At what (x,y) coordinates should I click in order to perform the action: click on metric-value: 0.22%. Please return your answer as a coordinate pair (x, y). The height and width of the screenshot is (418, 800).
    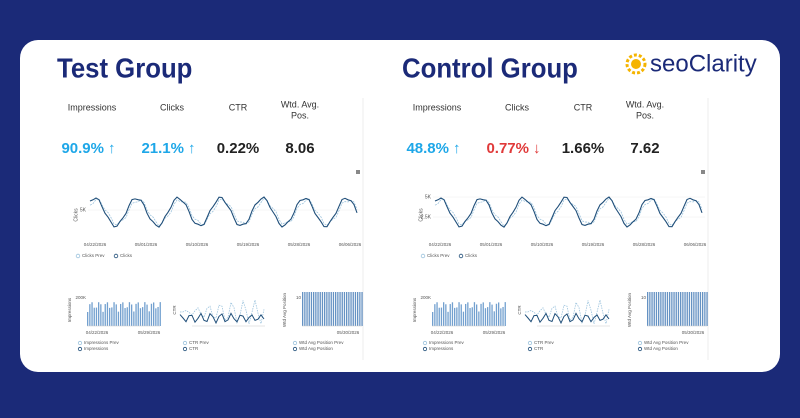
    Looking at the image, I should click on (238, 148).